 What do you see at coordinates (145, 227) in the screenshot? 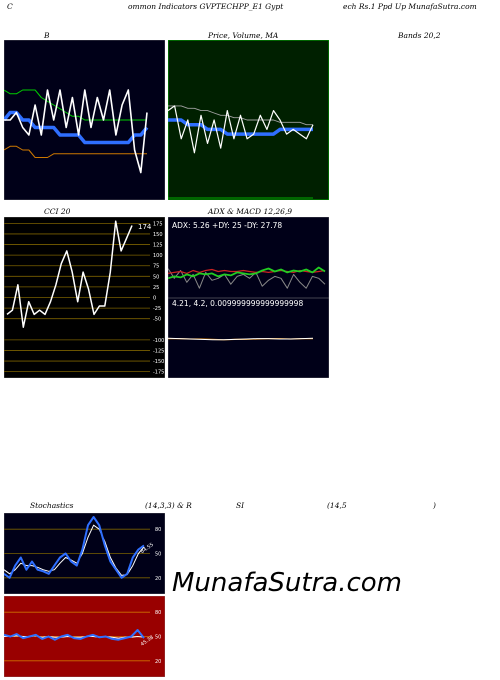
I see `cci-last-value: 174` at bounding box center [145, 227].